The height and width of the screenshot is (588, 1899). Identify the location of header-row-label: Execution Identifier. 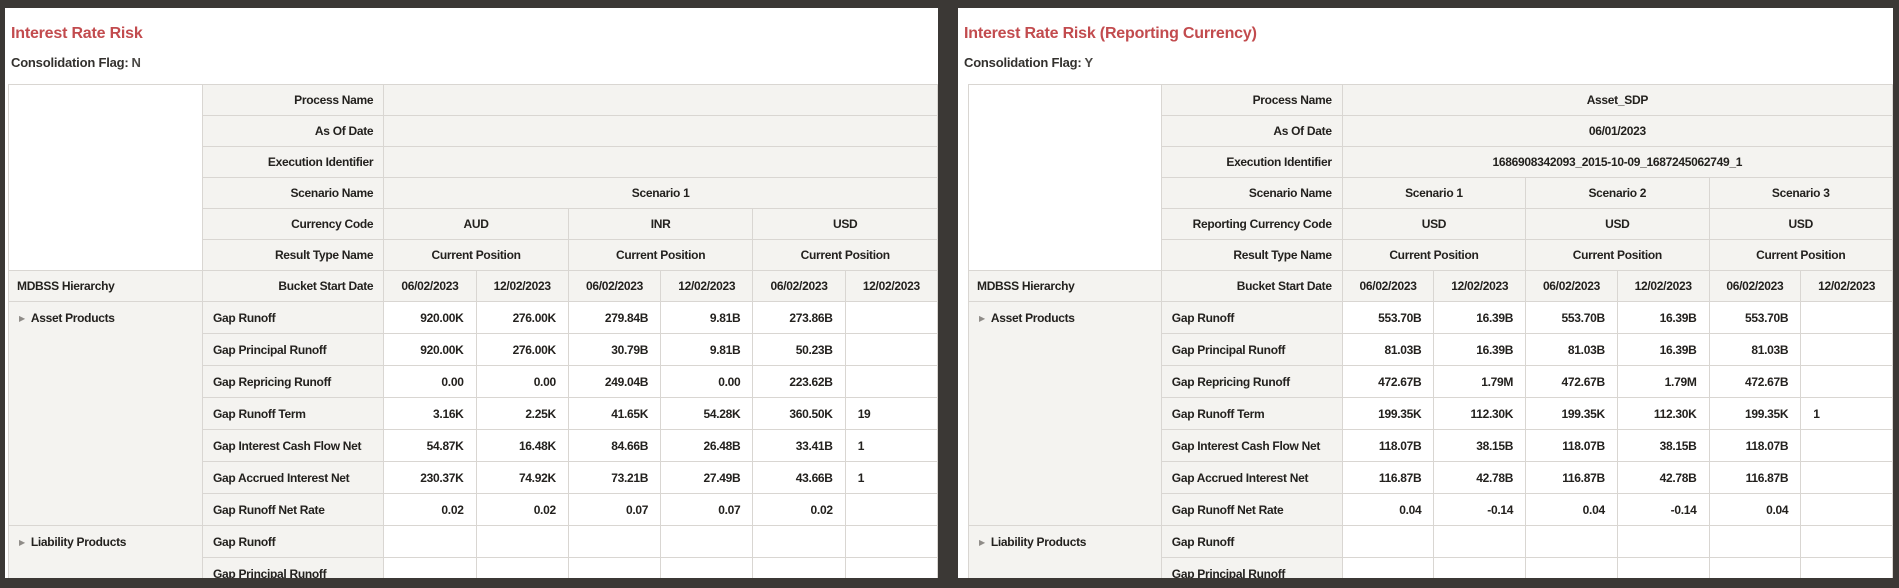
(293, 162).